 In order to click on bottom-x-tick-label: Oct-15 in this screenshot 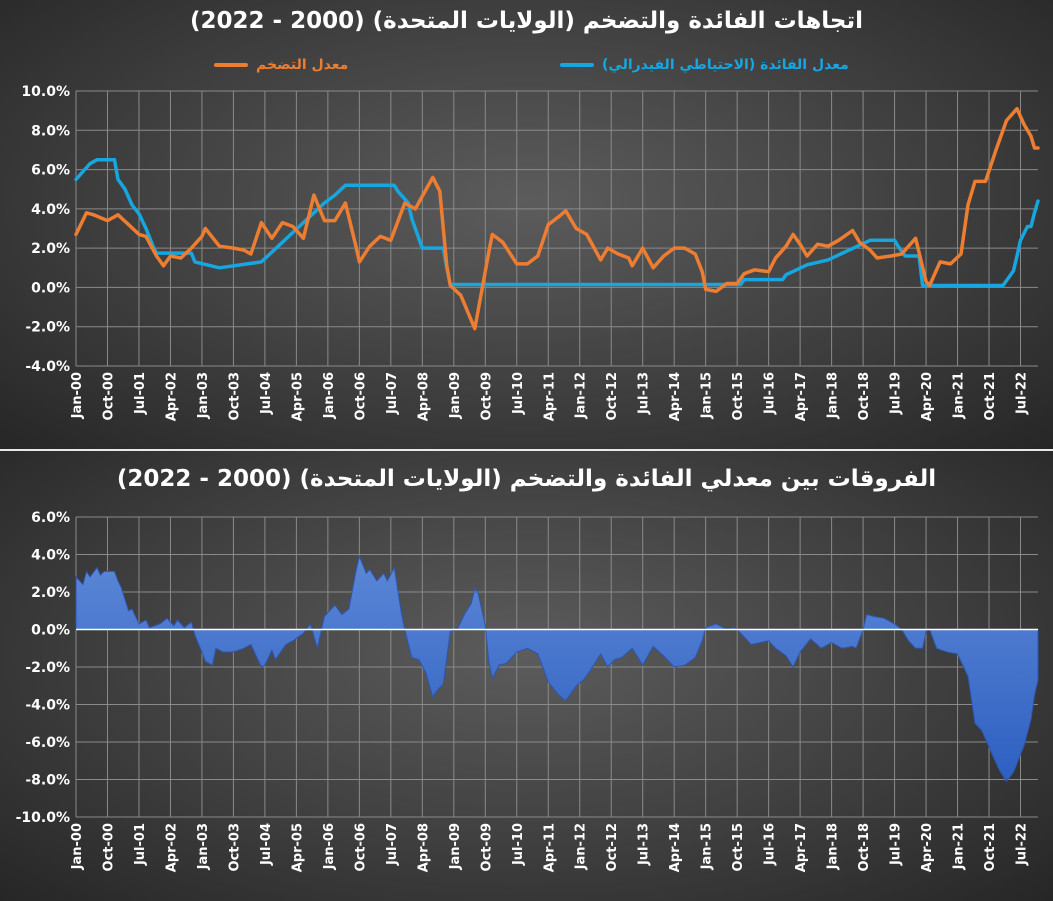, I will do `click(738, 847)`.